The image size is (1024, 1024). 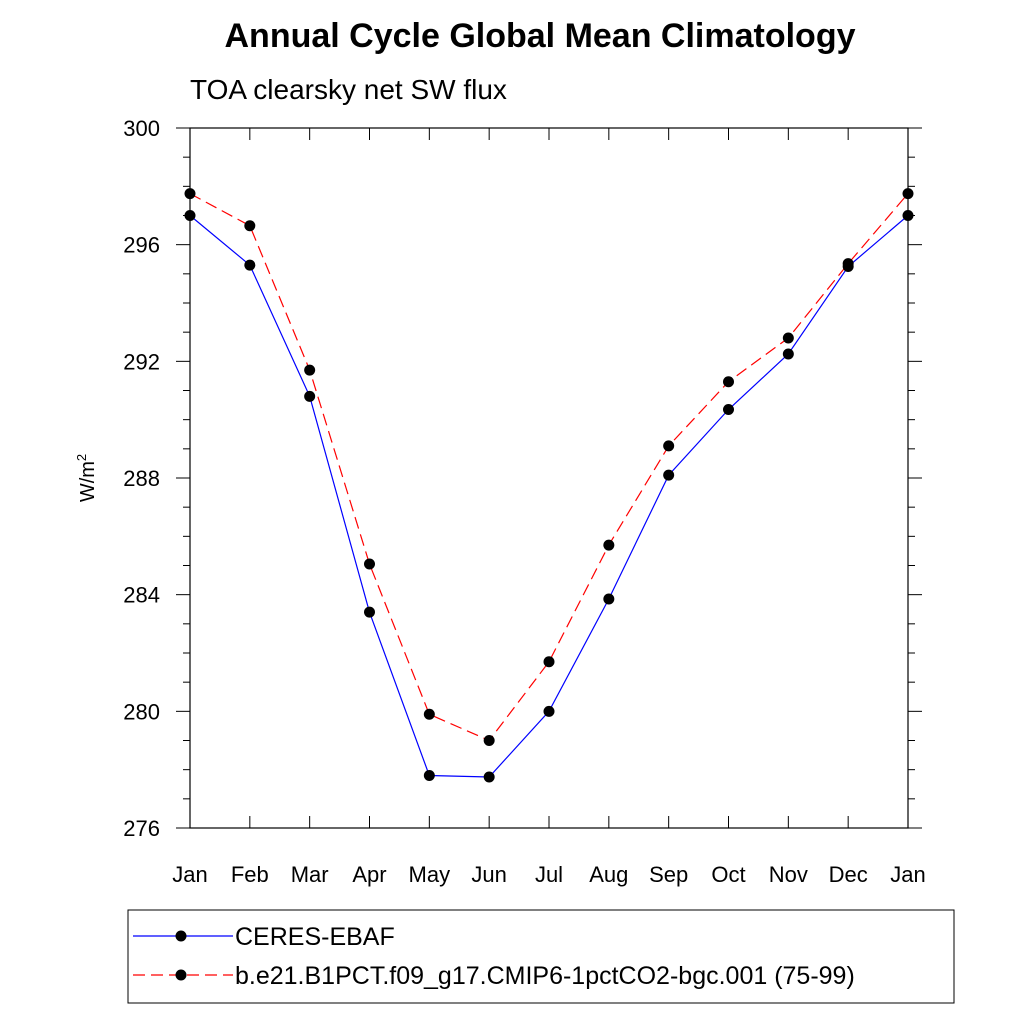 What do you see at coordinates (88, 481) in the screenshot?
I see `y-axis-label-base: W/m` at bounding box center [88, 481].